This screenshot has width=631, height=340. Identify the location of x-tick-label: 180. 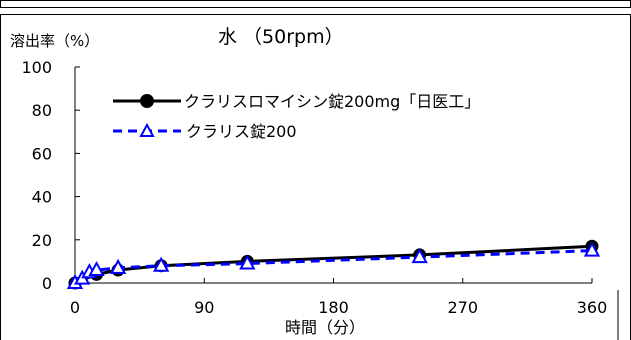
(333, 307).